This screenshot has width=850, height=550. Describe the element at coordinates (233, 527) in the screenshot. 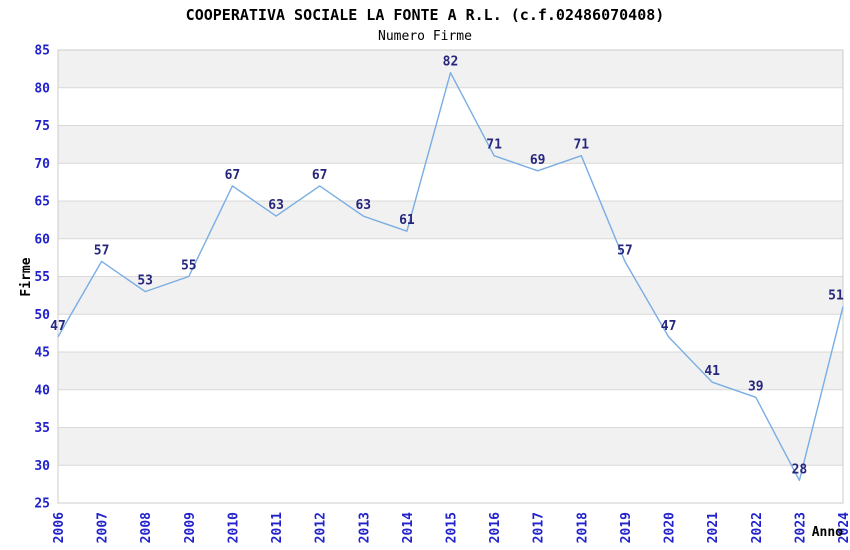

I see `x-tick-label: 2010` at that location.